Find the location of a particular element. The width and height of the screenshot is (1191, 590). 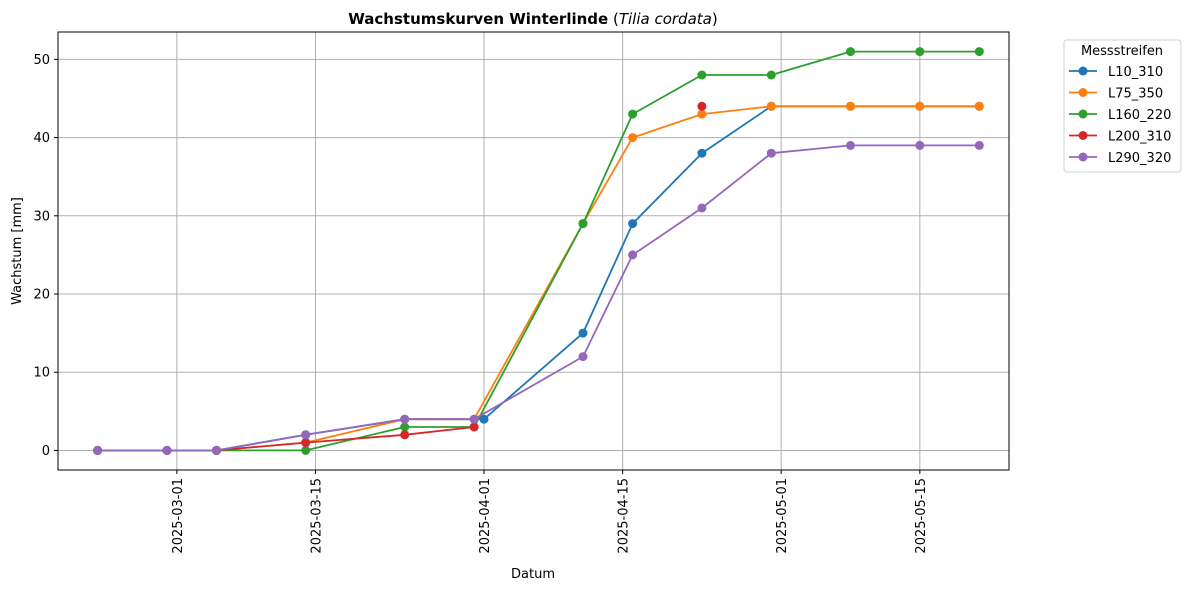

legend-item-l290-320: L290_320 is located at coordinates (1120, 158).